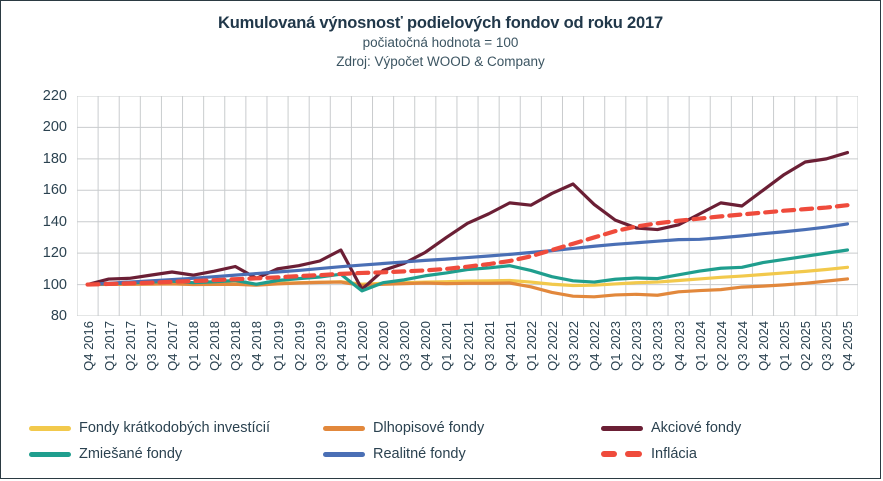  I want to click on y-axis-tick-label: 100, so click(54, 284).